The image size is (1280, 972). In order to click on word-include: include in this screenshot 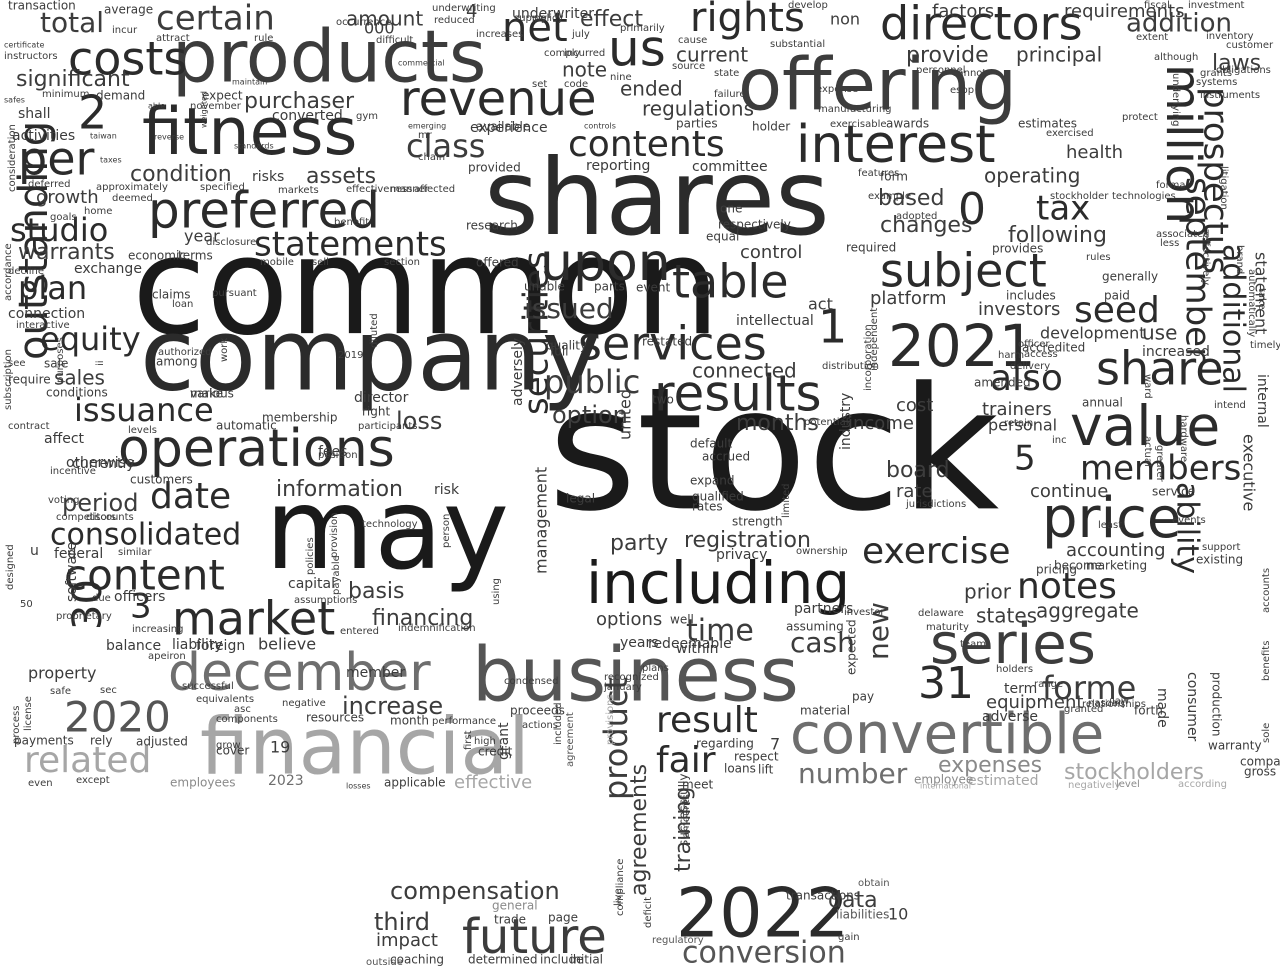, I will do `click(561, 960)`.